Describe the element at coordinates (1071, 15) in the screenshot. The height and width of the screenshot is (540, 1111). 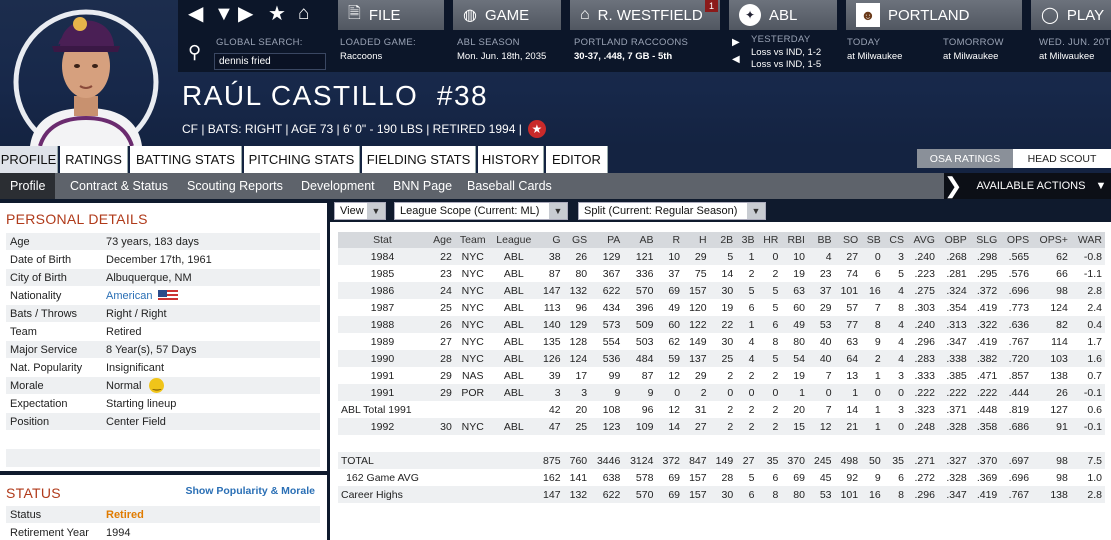
I see `menu-play-button: ◯ PLAY` at that location.